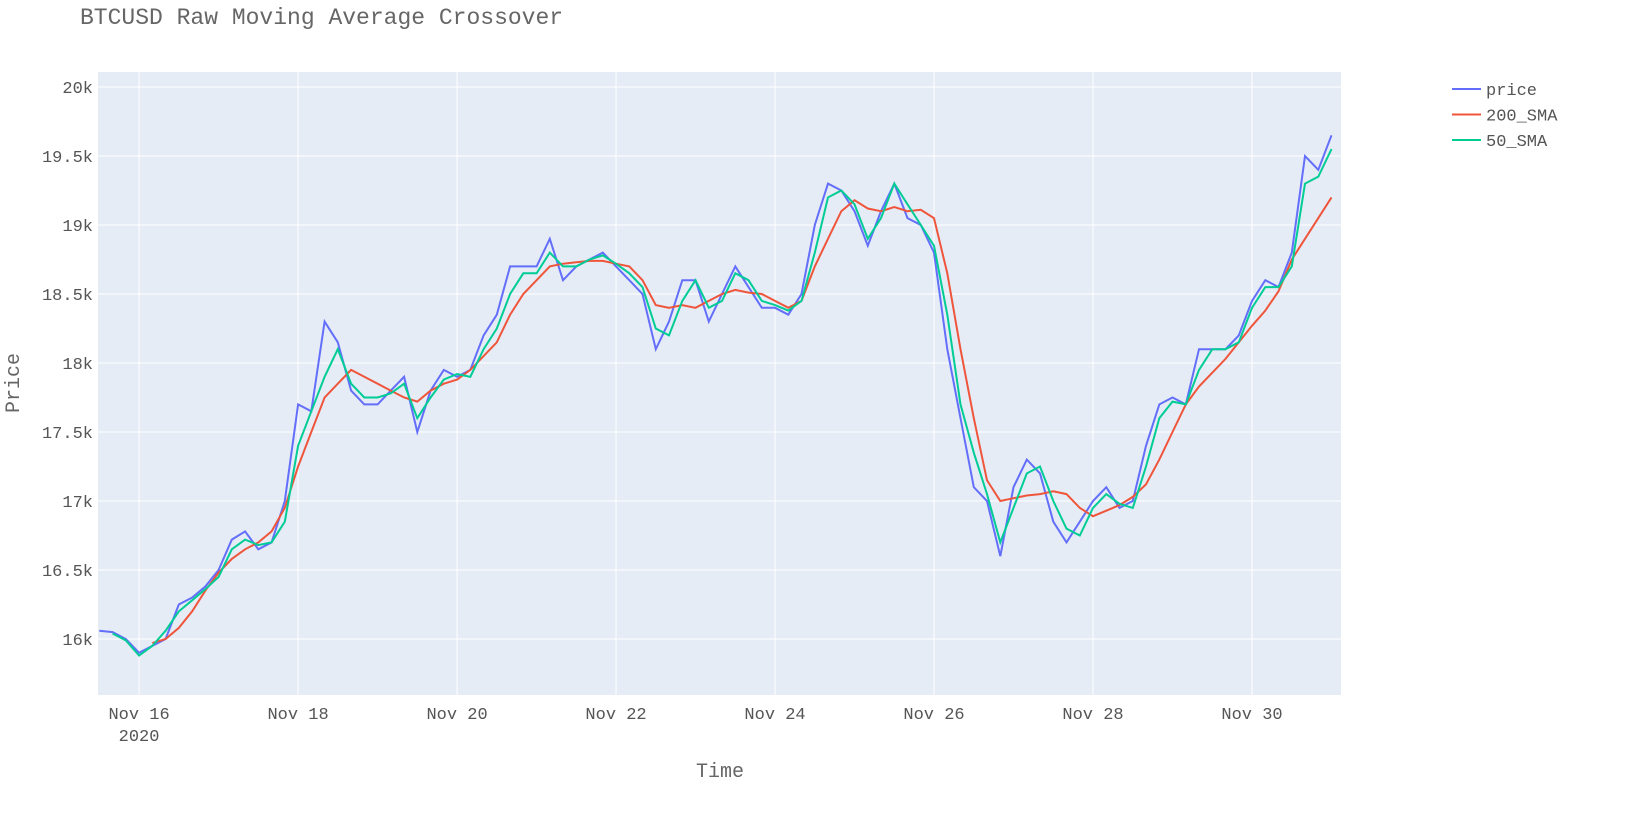 Image resolution: width=1631 pixels, height=814 pixels. Describe the element at coordinates (67, 296) in the screenshot. I see `y-tick-label: 18.5k` at that location.